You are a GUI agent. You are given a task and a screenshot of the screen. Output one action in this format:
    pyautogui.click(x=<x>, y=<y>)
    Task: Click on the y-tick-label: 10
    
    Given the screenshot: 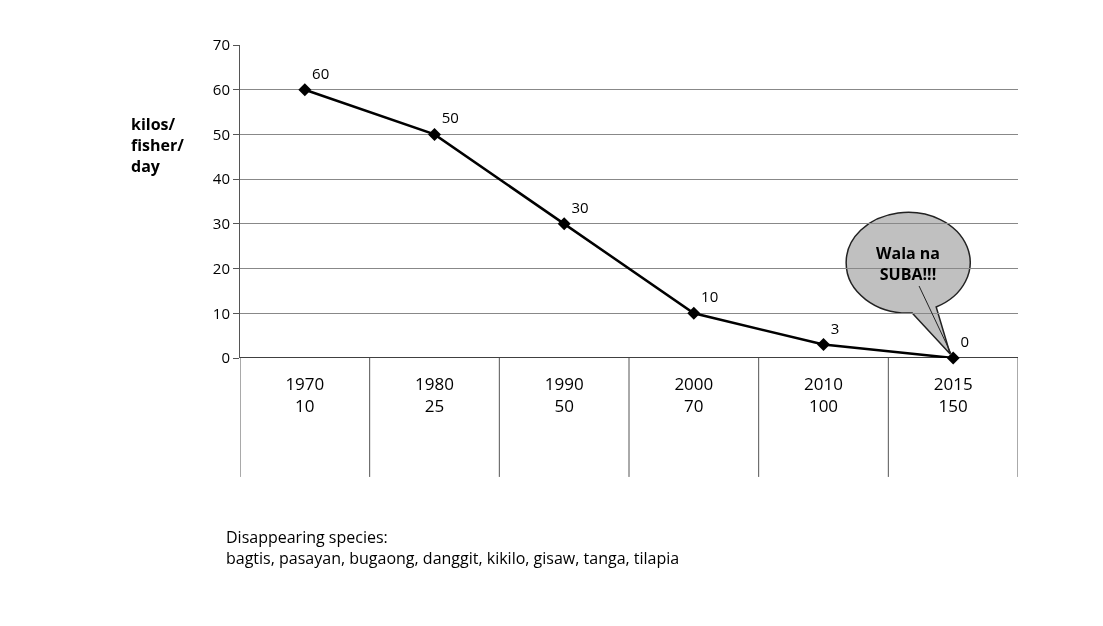 What is the action you would take?
    pyautogui.click(x=221, y=312)
    